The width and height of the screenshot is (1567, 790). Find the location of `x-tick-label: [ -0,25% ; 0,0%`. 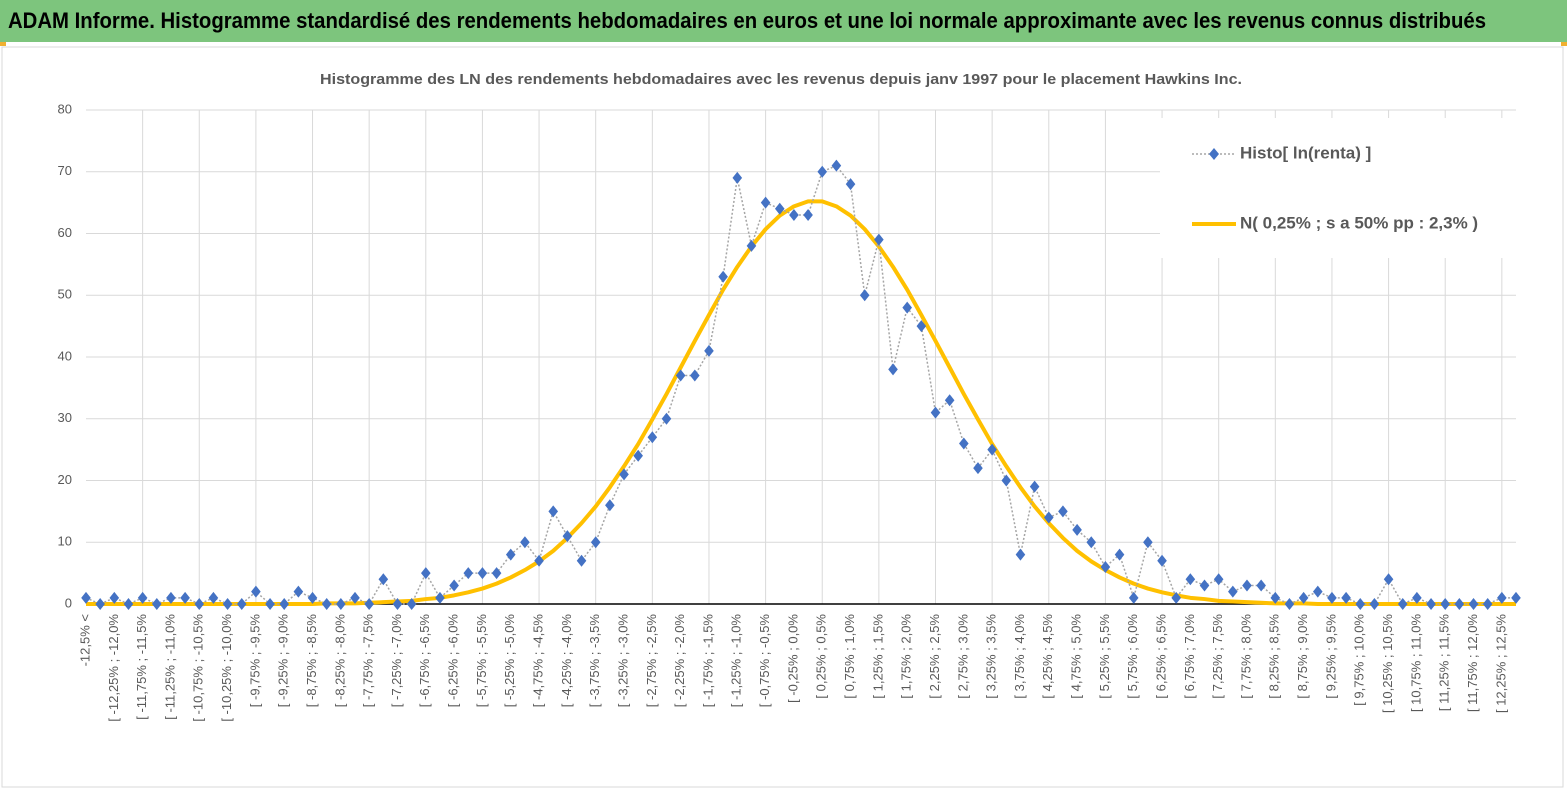

x-tick-label: [ -0,25% ; 0,0% is located at coordinates (792, 658).